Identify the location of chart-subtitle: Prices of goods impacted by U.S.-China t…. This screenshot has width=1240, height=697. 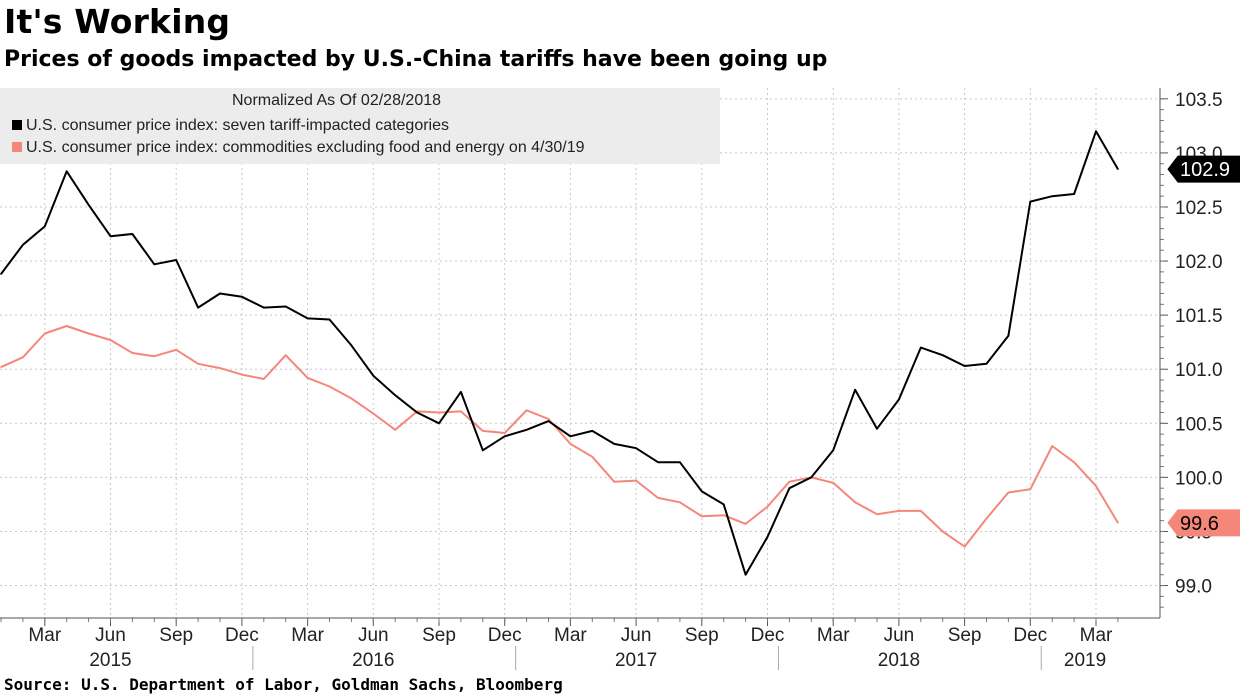
(416, 59).